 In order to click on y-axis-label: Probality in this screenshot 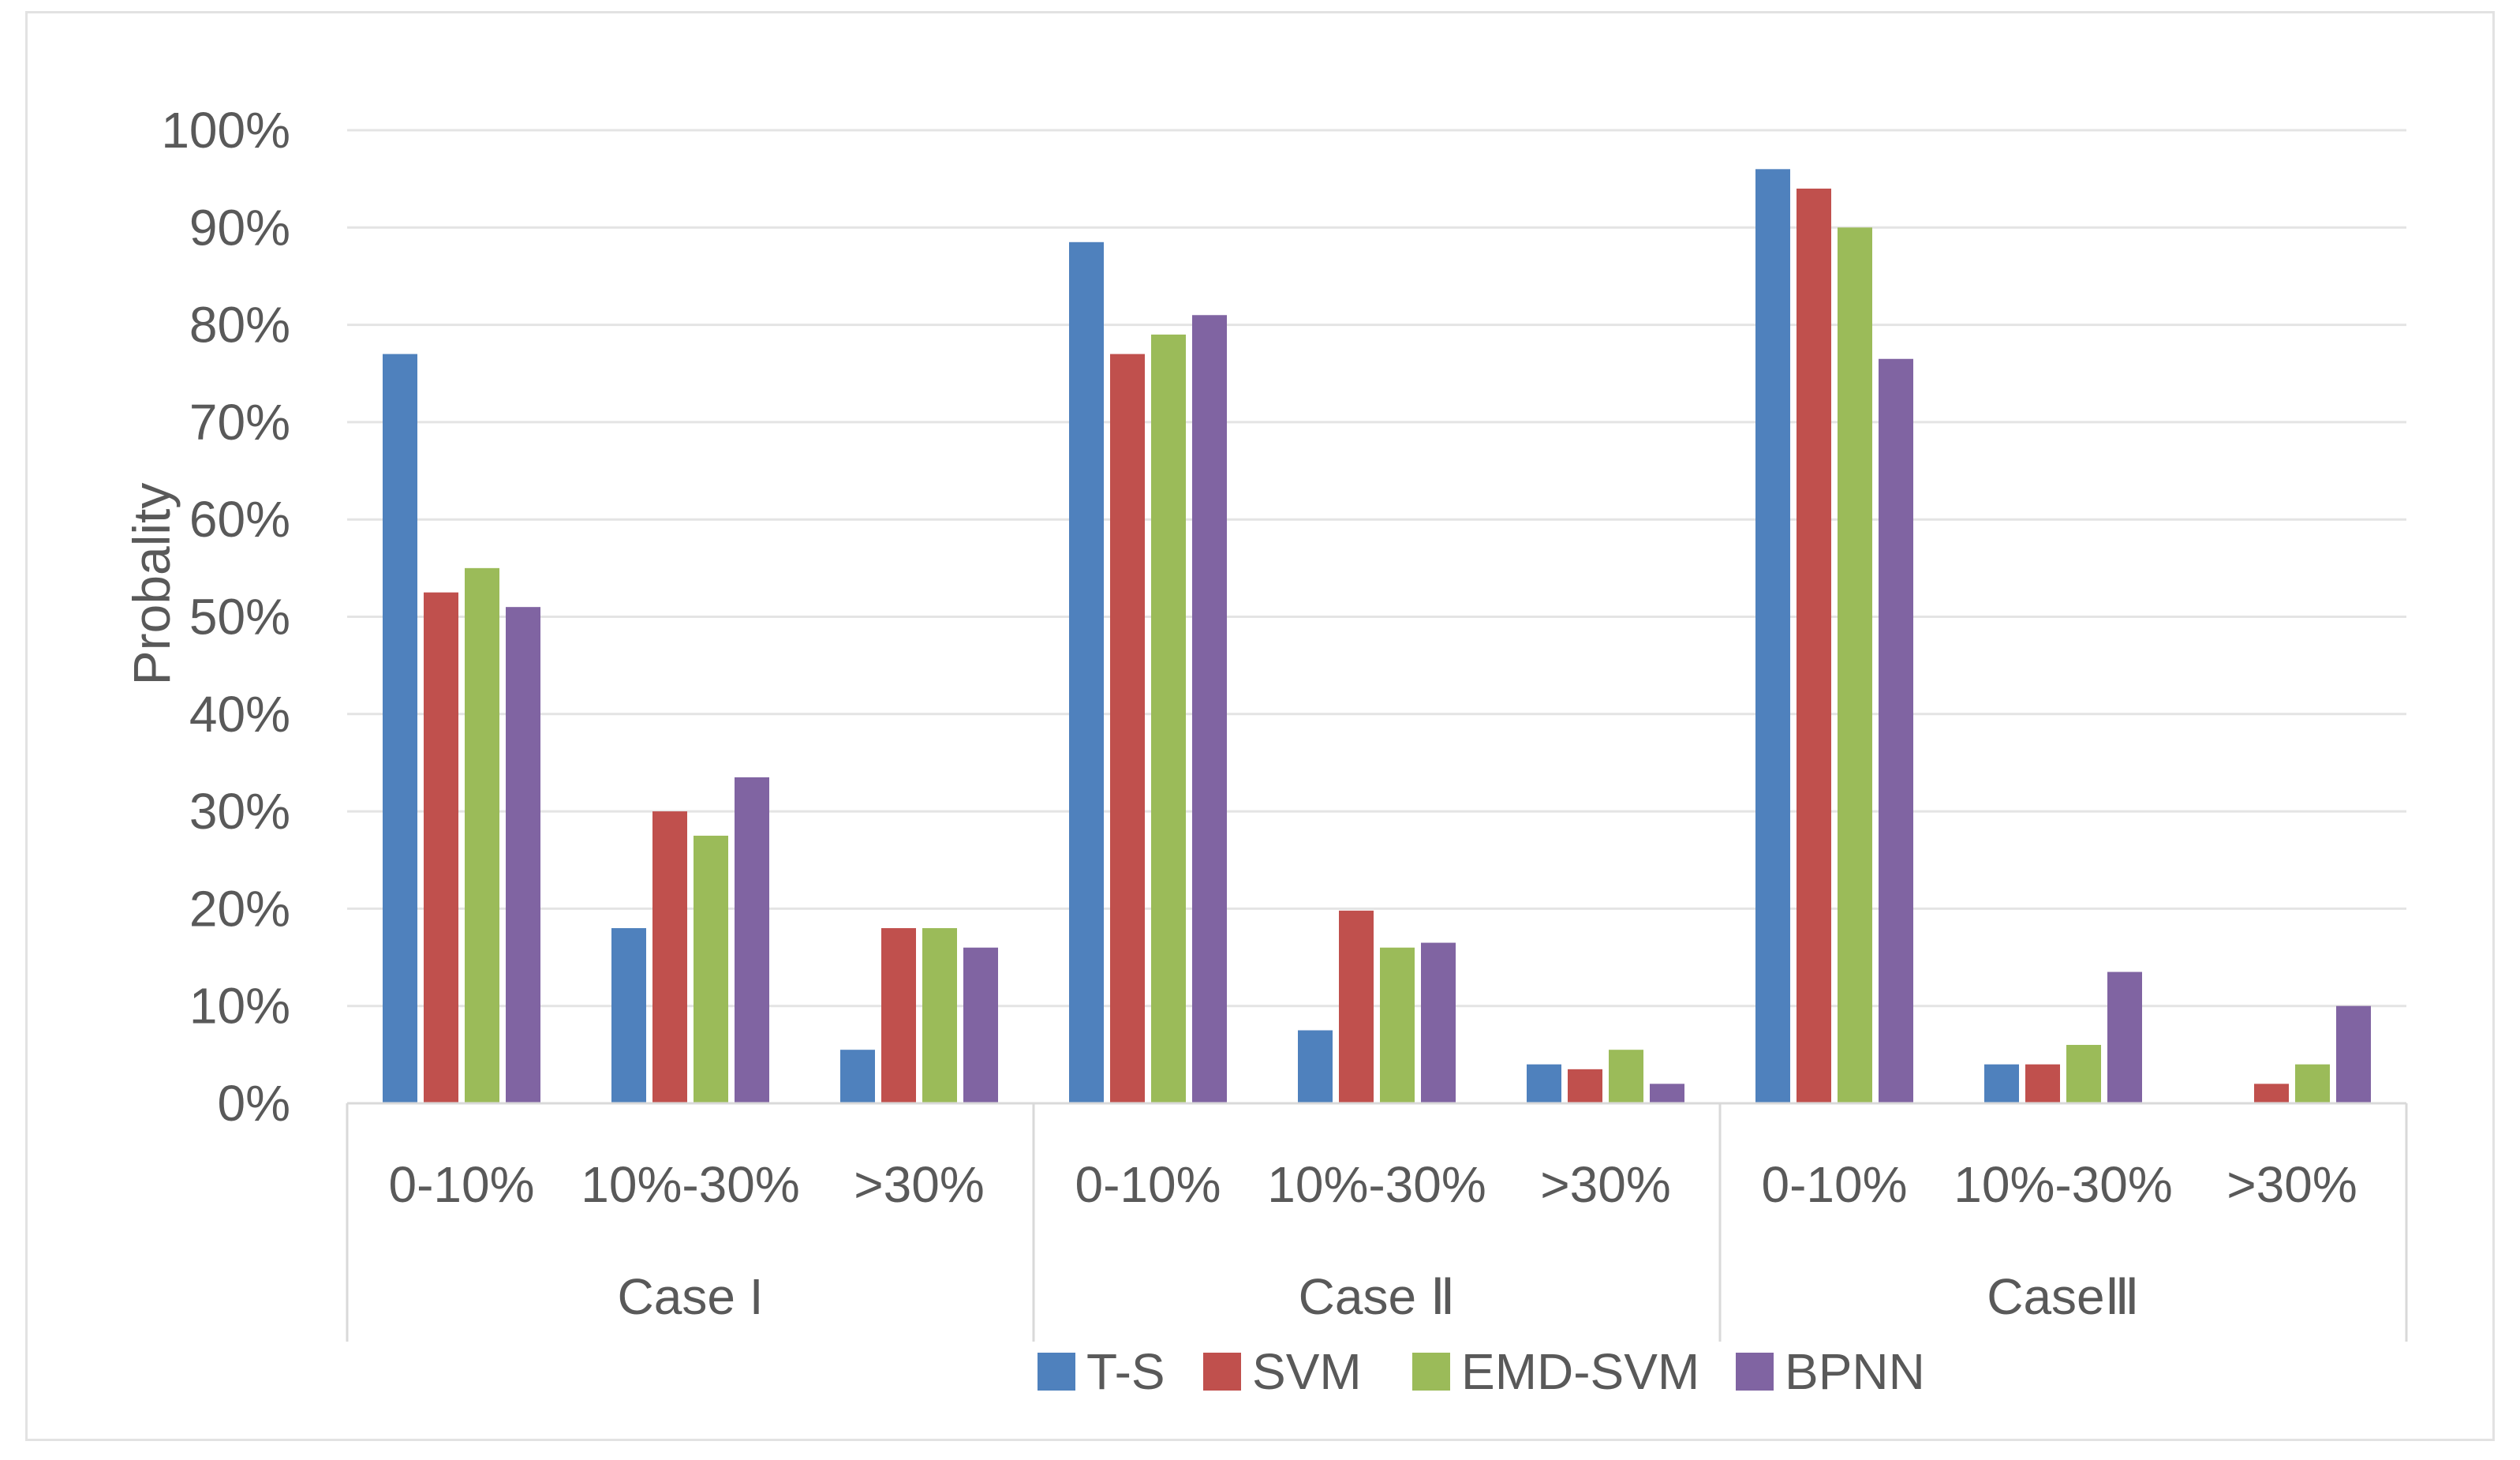, I will do `click(151, 584)`.